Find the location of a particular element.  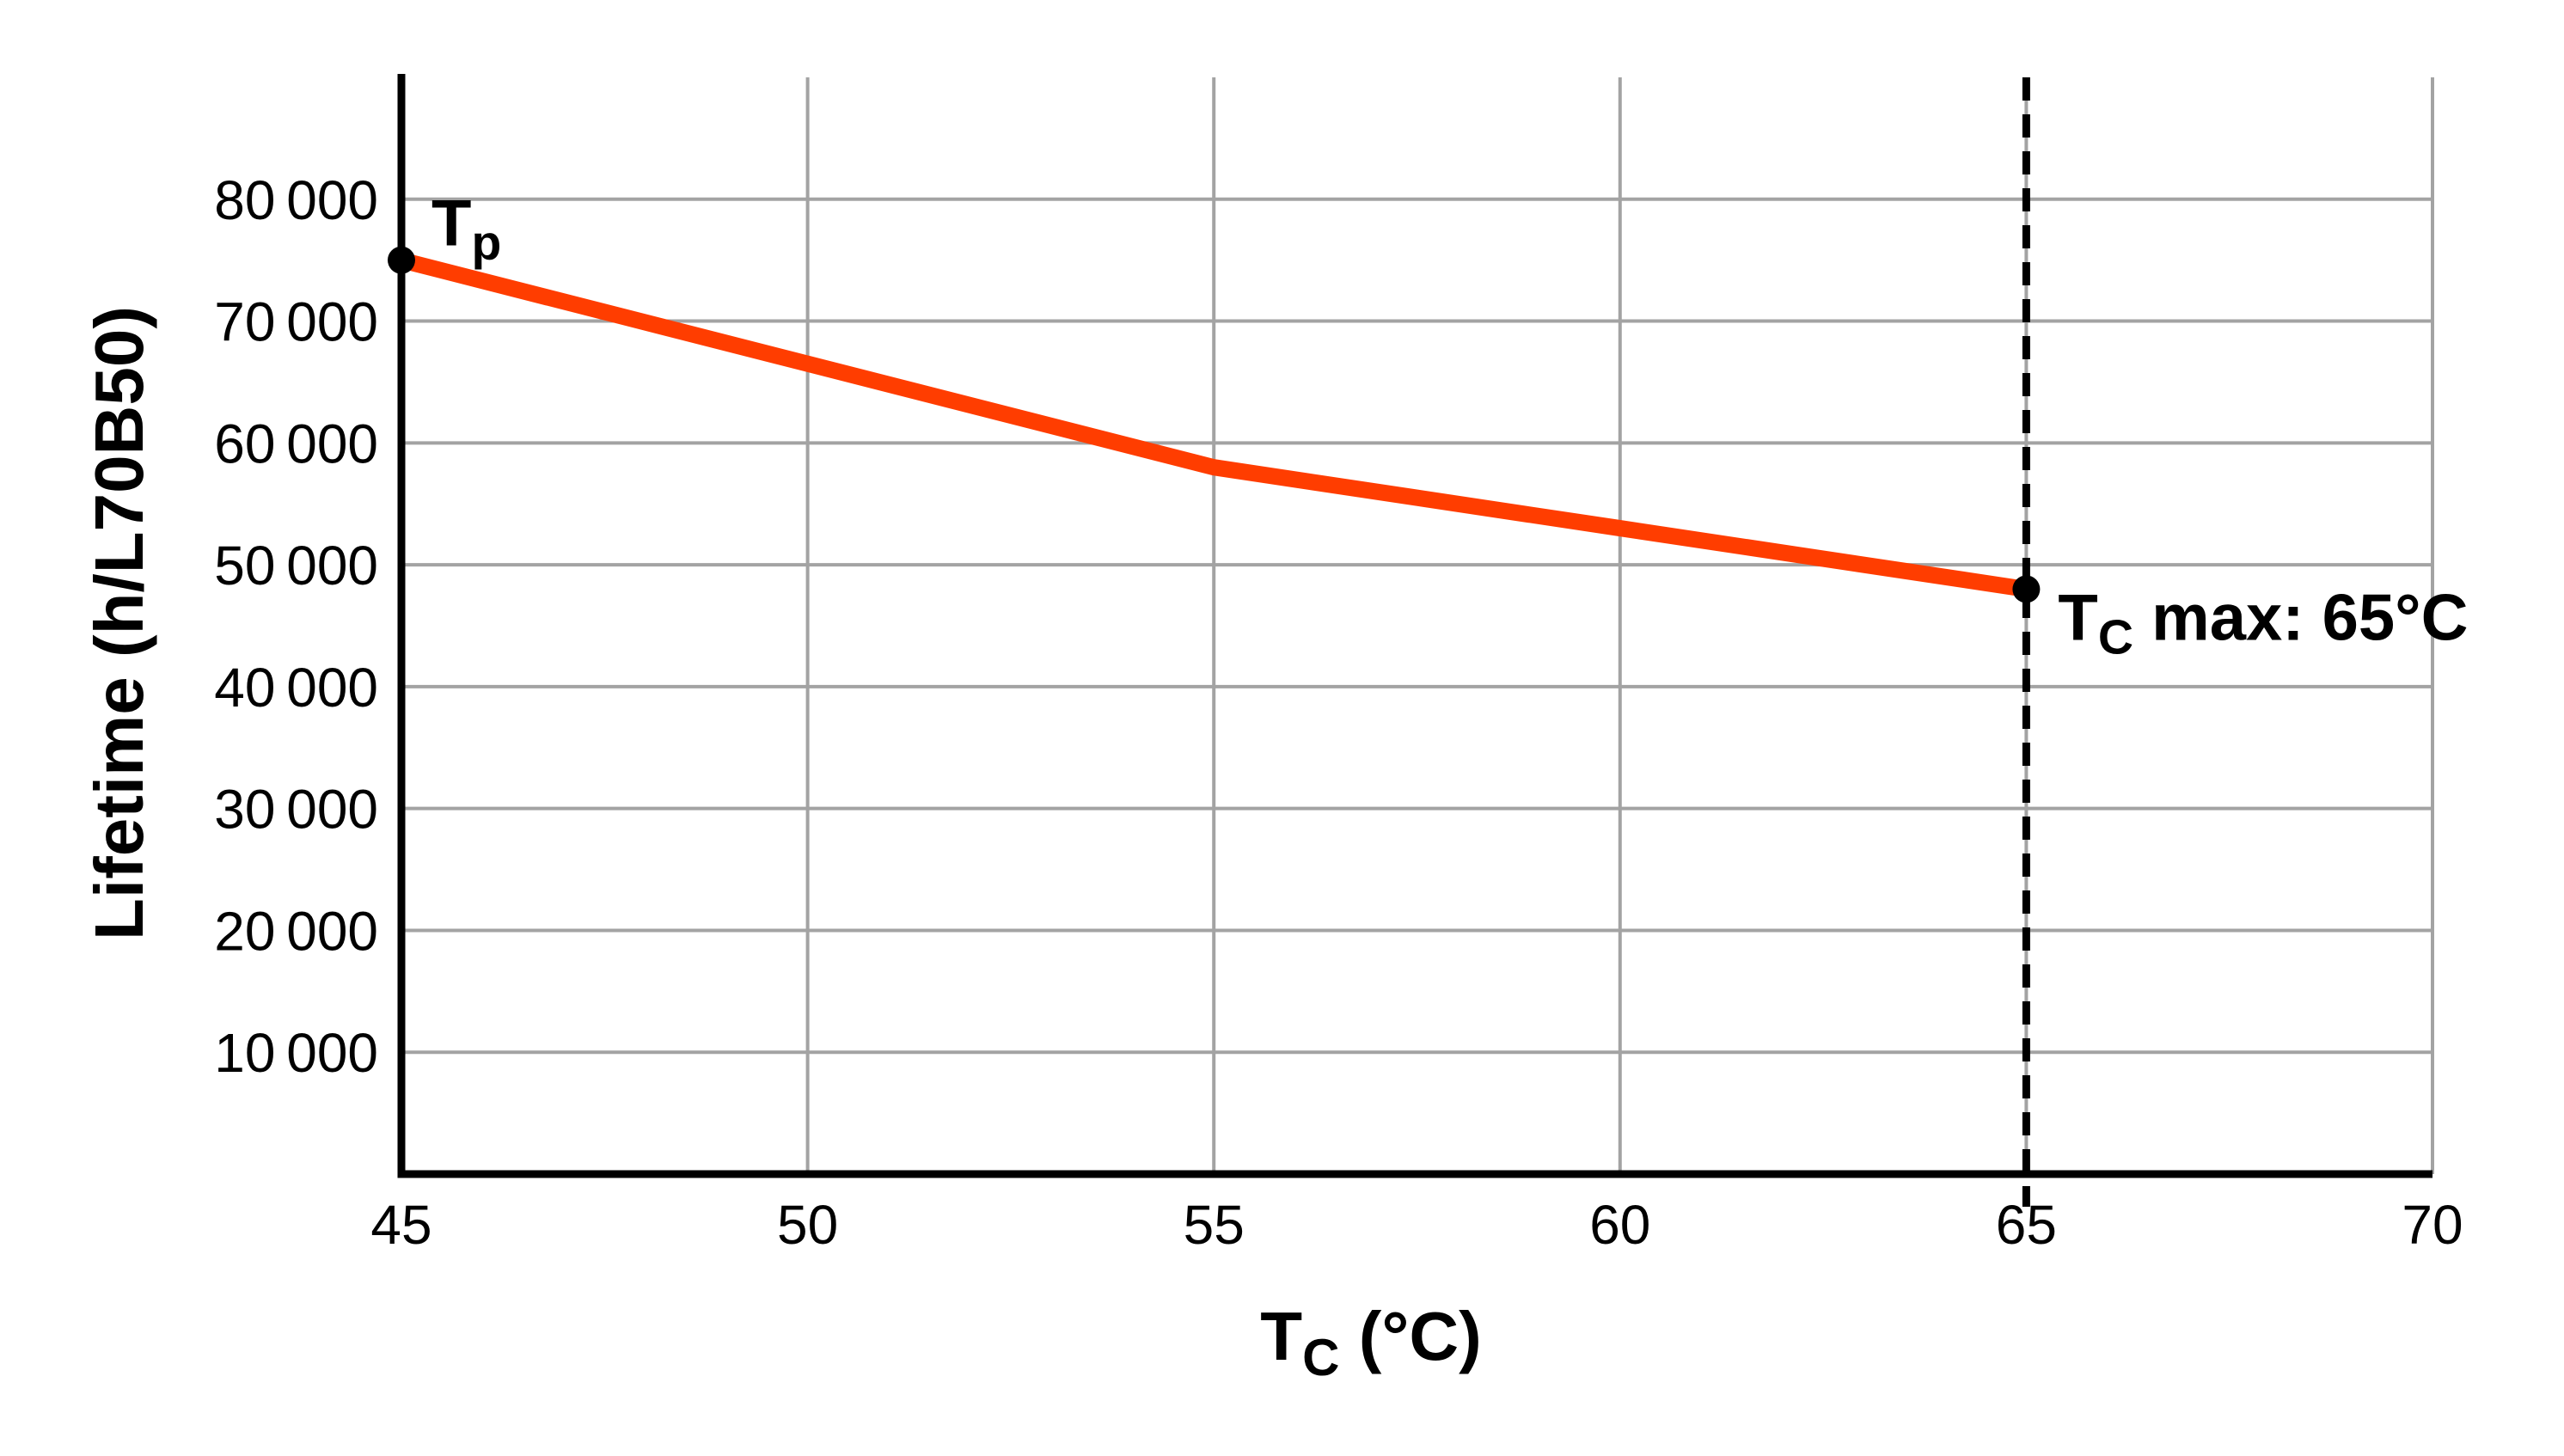

y-tick-label: 70 000 is located at coordinates (296, 322).